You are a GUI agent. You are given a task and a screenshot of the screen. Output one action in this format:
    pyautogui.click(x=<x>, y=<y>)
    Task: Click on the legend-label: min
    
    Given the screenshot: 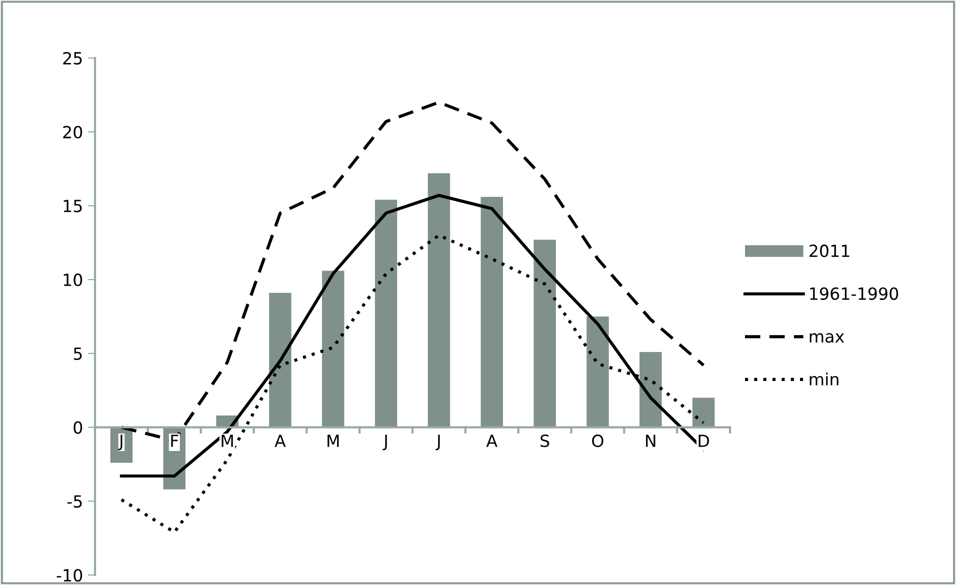 What is the action you would take?
    pyautogui.click(x=824, y=379)
    